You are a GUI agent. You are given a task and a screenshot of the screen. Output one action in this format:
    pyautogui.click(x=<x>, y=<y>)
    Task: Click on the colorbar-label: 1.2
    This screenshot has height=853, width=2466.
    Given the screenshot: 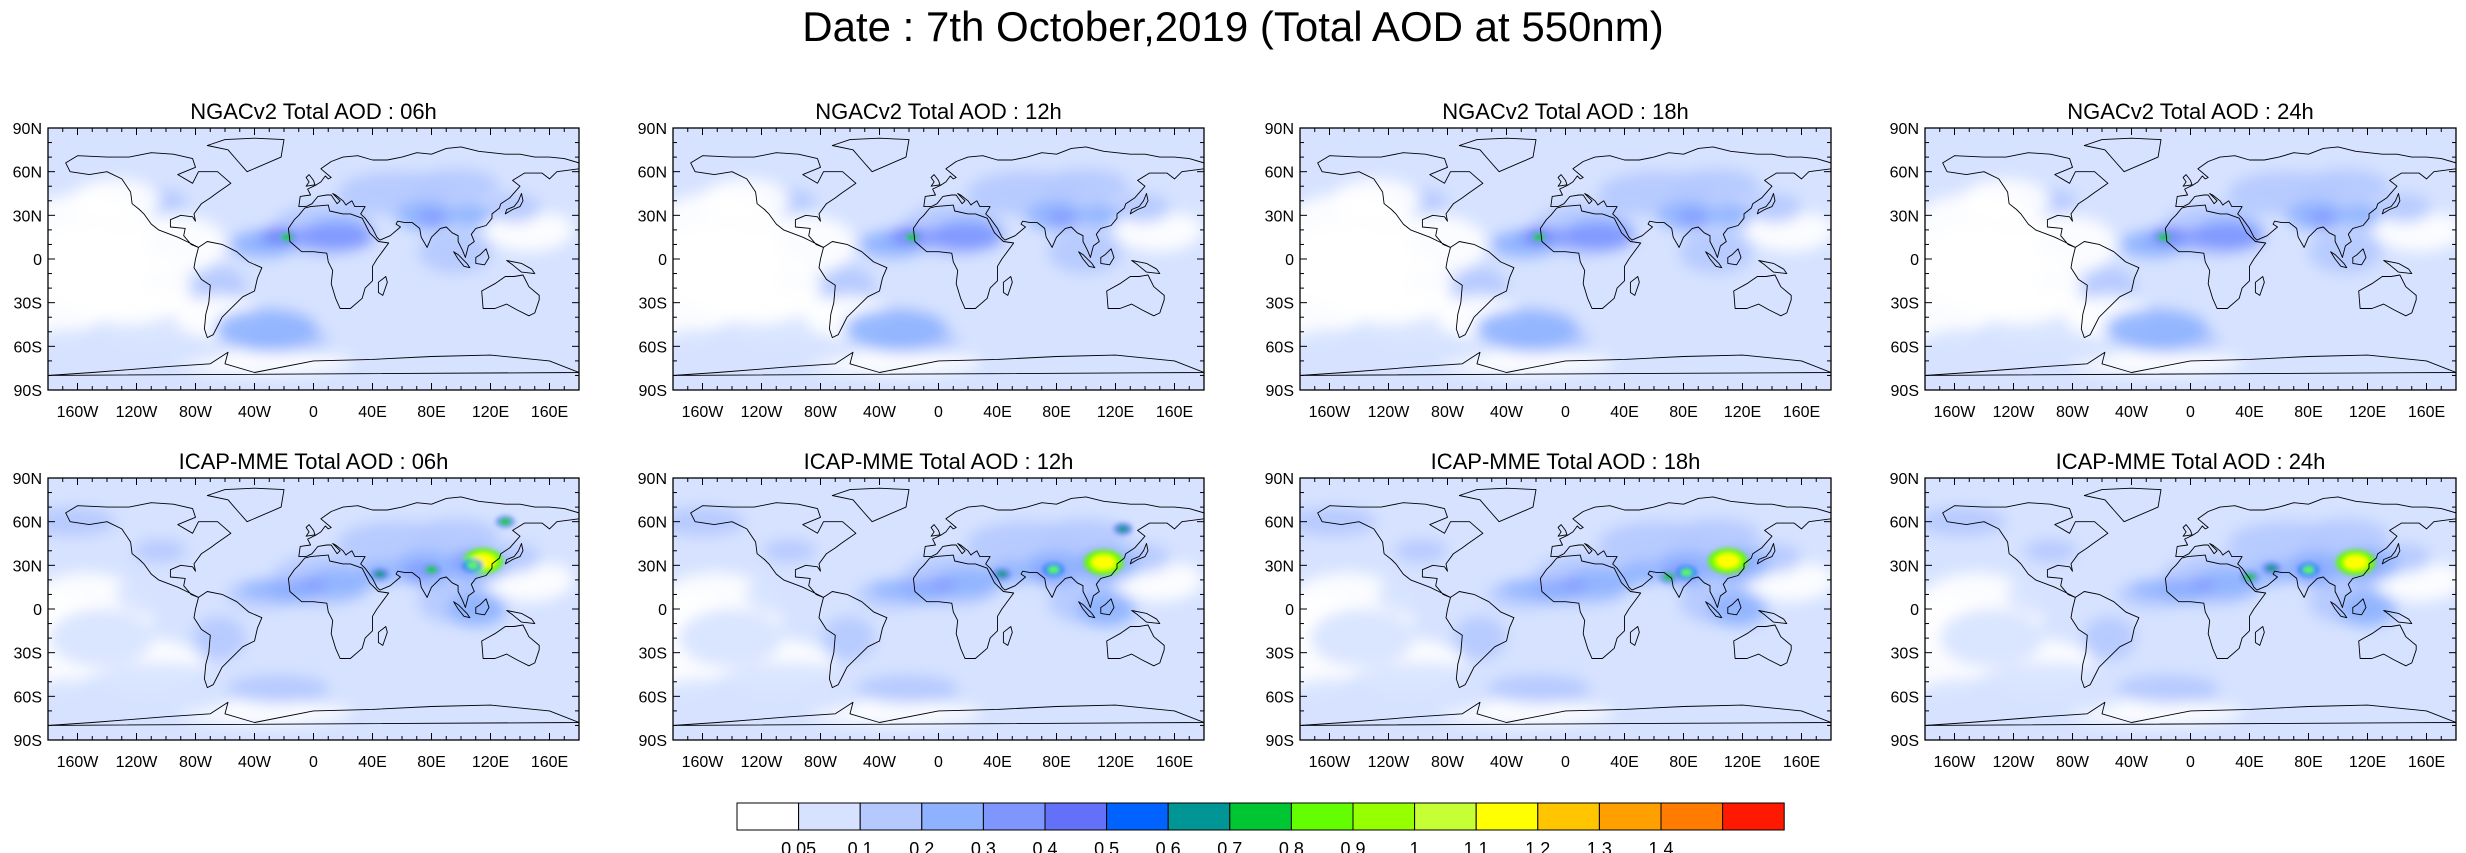 What is the action you would take?
    pyautogui.click(x=1537, y=846)
    